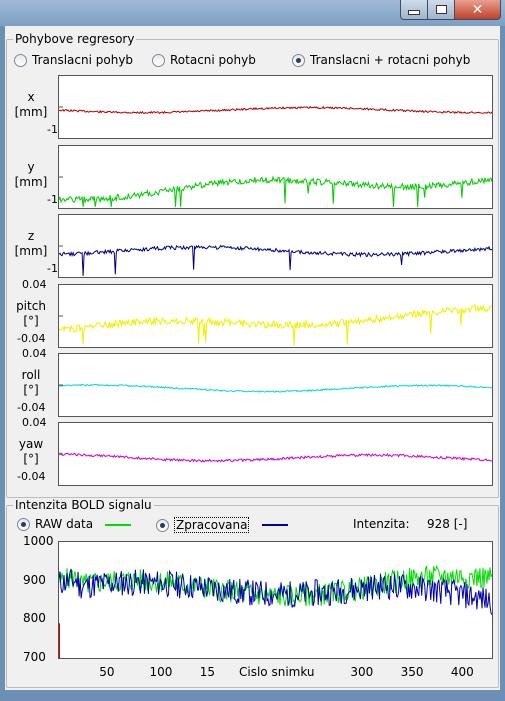  I want to click on x-tick-label: 300, so click(362, 672).